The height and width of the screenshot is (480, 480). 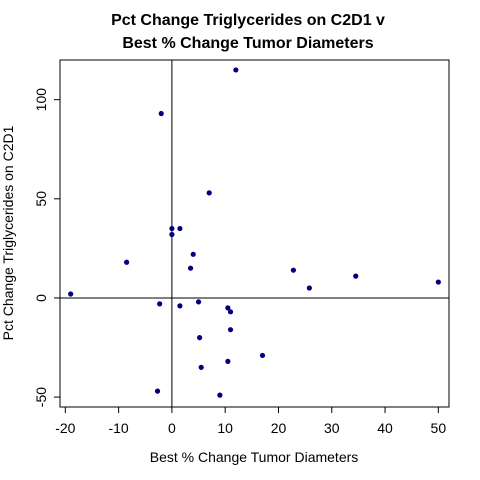 What do you see at coordinates (8, 232) in the screenshot?
I see `y-axis-label: Pct Change Triglycerides on C2D1` at bounding box center [8, 232].